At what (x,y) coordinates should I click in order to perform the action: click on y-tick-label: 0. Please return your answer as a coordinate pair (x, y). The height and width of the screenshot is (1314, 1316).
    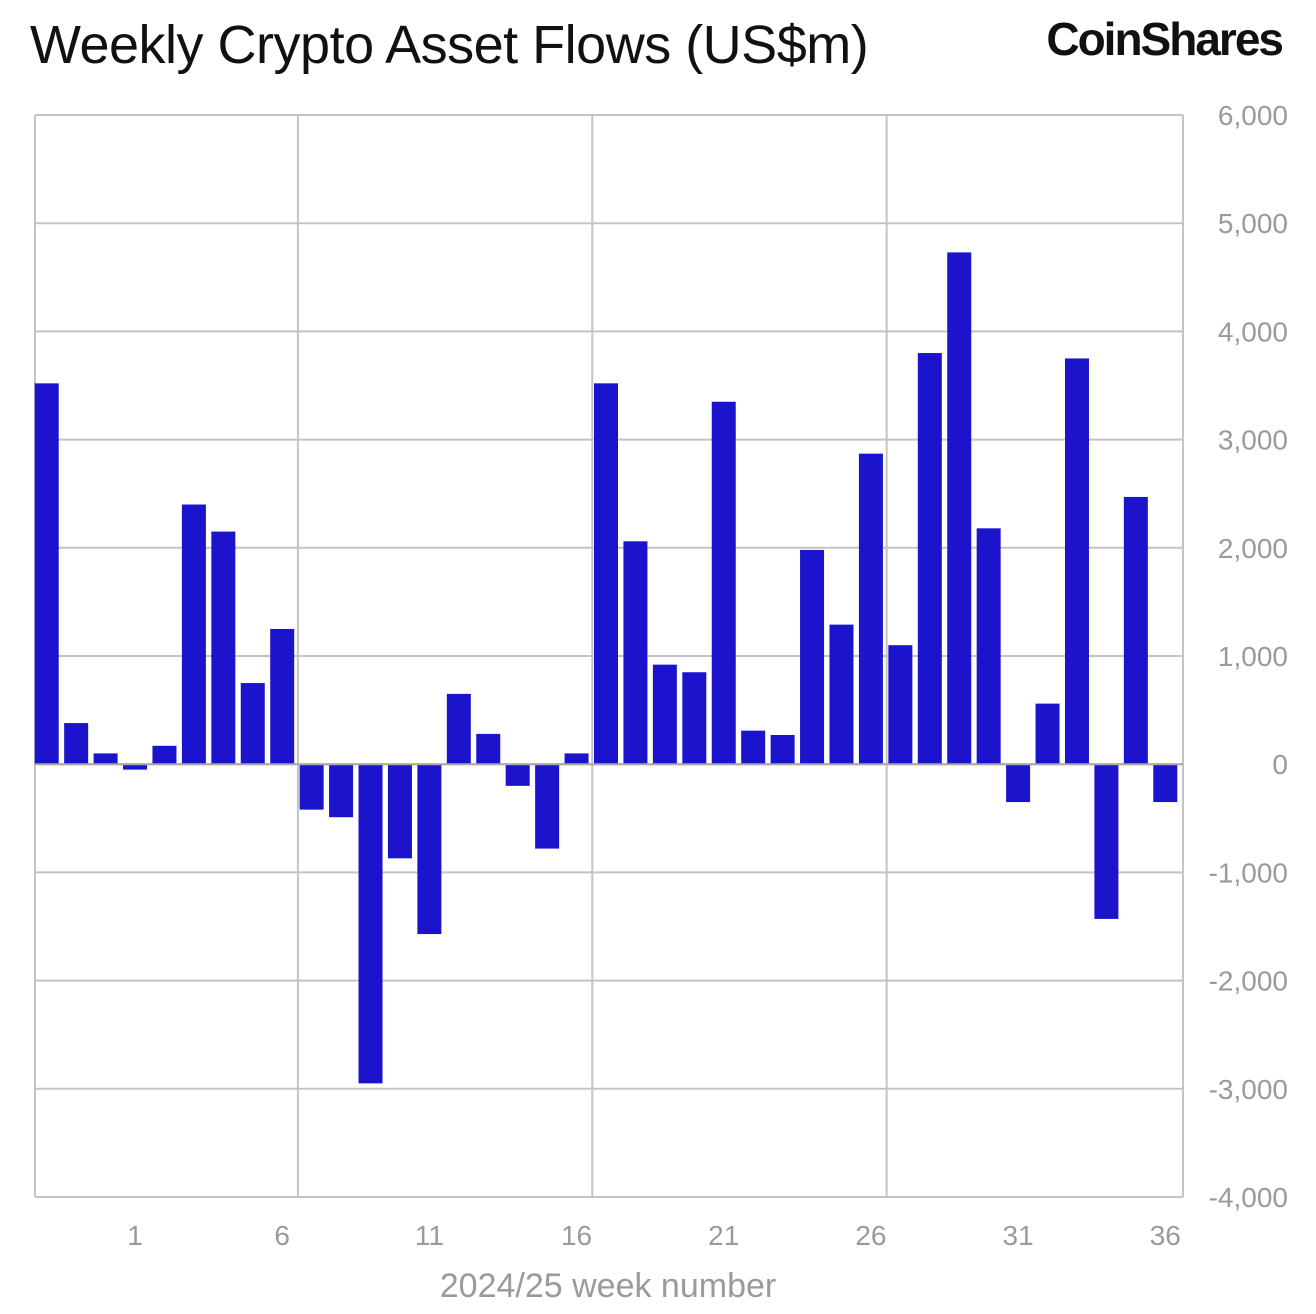
    Looking at the image, I should click on (1280, 764).